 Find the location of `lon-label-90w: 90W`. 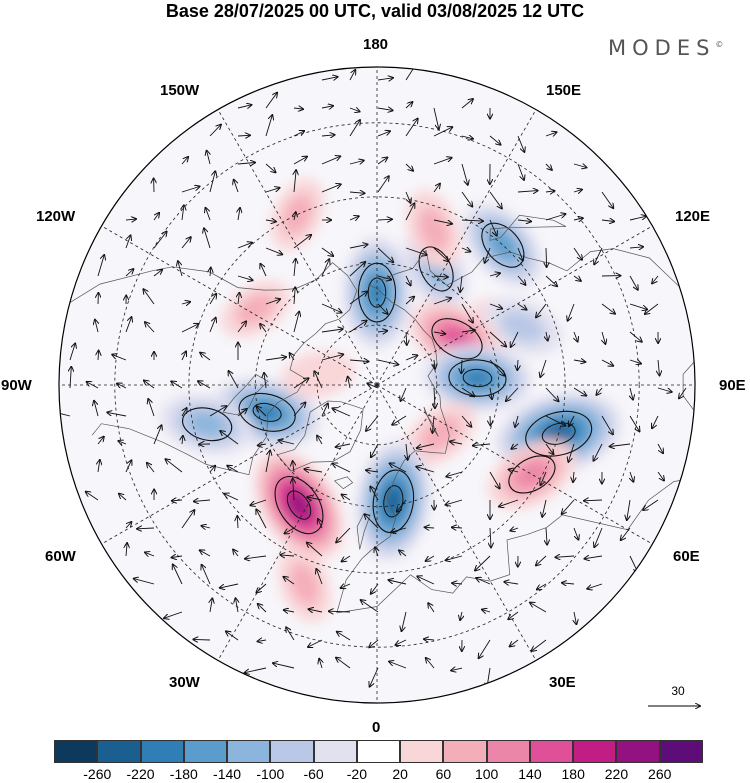

lon-label-90w: 90W is located at coordinates (16, 385).